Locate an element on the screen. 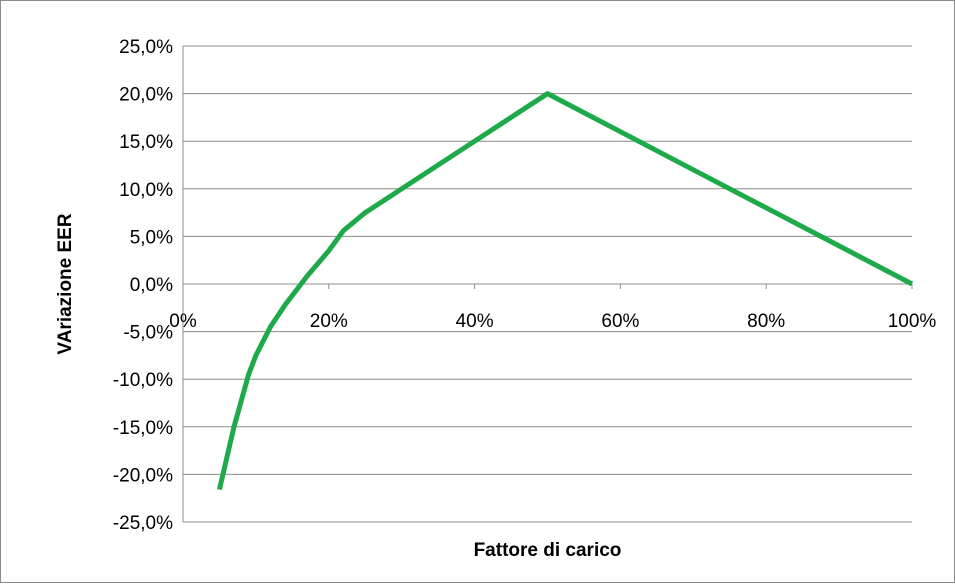 This screenshot has width=955, height=584. y-tick-label: -25,0% is located at coordinates (143, 523).